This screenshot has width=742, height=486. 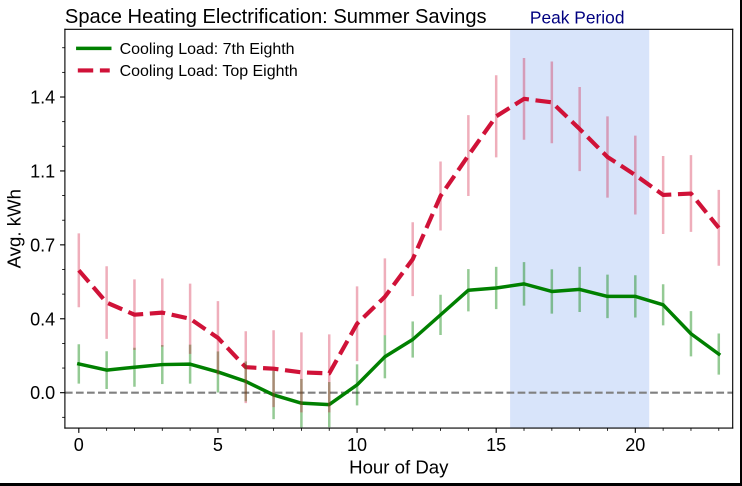 What do you see at coordinates (357, 445) in the screenshot?
I see `svg-text: 10` at bounding box center [357, 445].